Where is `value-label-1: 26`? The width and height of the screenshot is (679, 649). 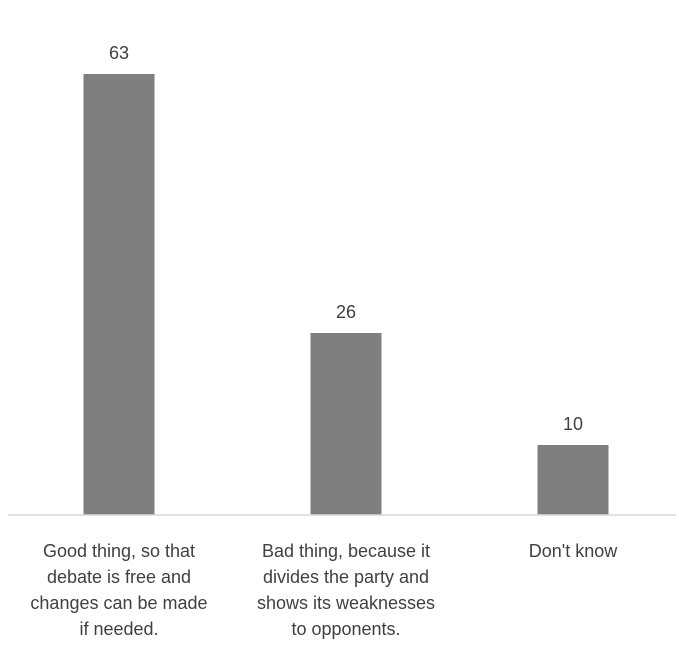
value-label-1: 26 is located at coordinates (346, 312).